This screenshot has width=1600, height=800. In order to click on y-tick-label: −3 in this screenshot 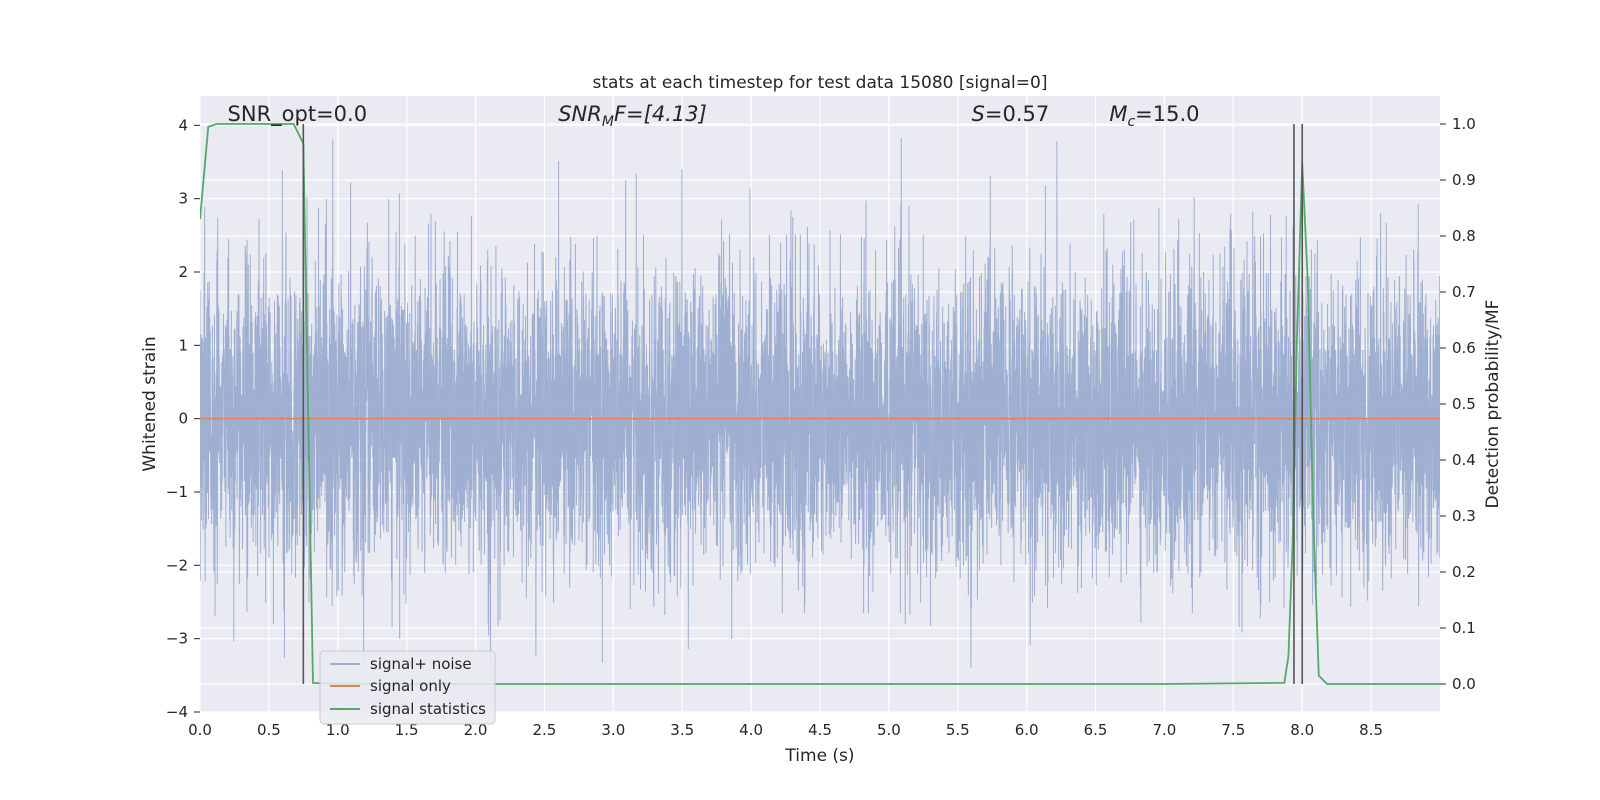, I will do `click(177, 639)`.